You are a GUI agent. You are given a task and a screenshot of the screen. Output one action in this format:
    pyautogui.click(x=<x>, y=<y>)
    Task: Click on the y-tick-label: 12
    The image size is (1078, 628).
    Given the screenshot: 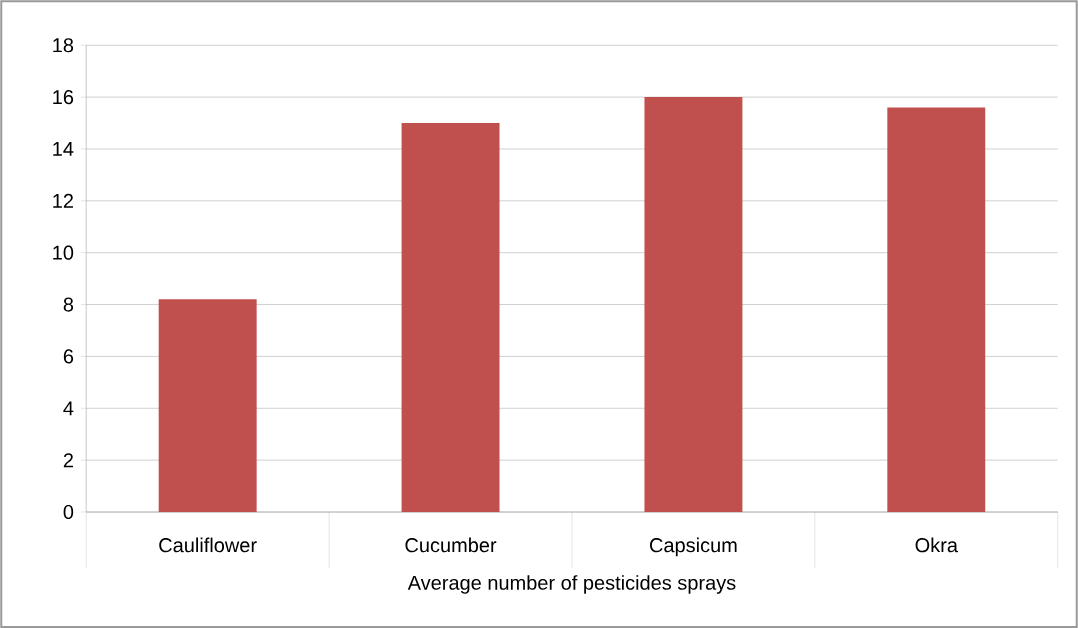 What is the action you would take?
    pyautogui.click(x=63, y=200)
    